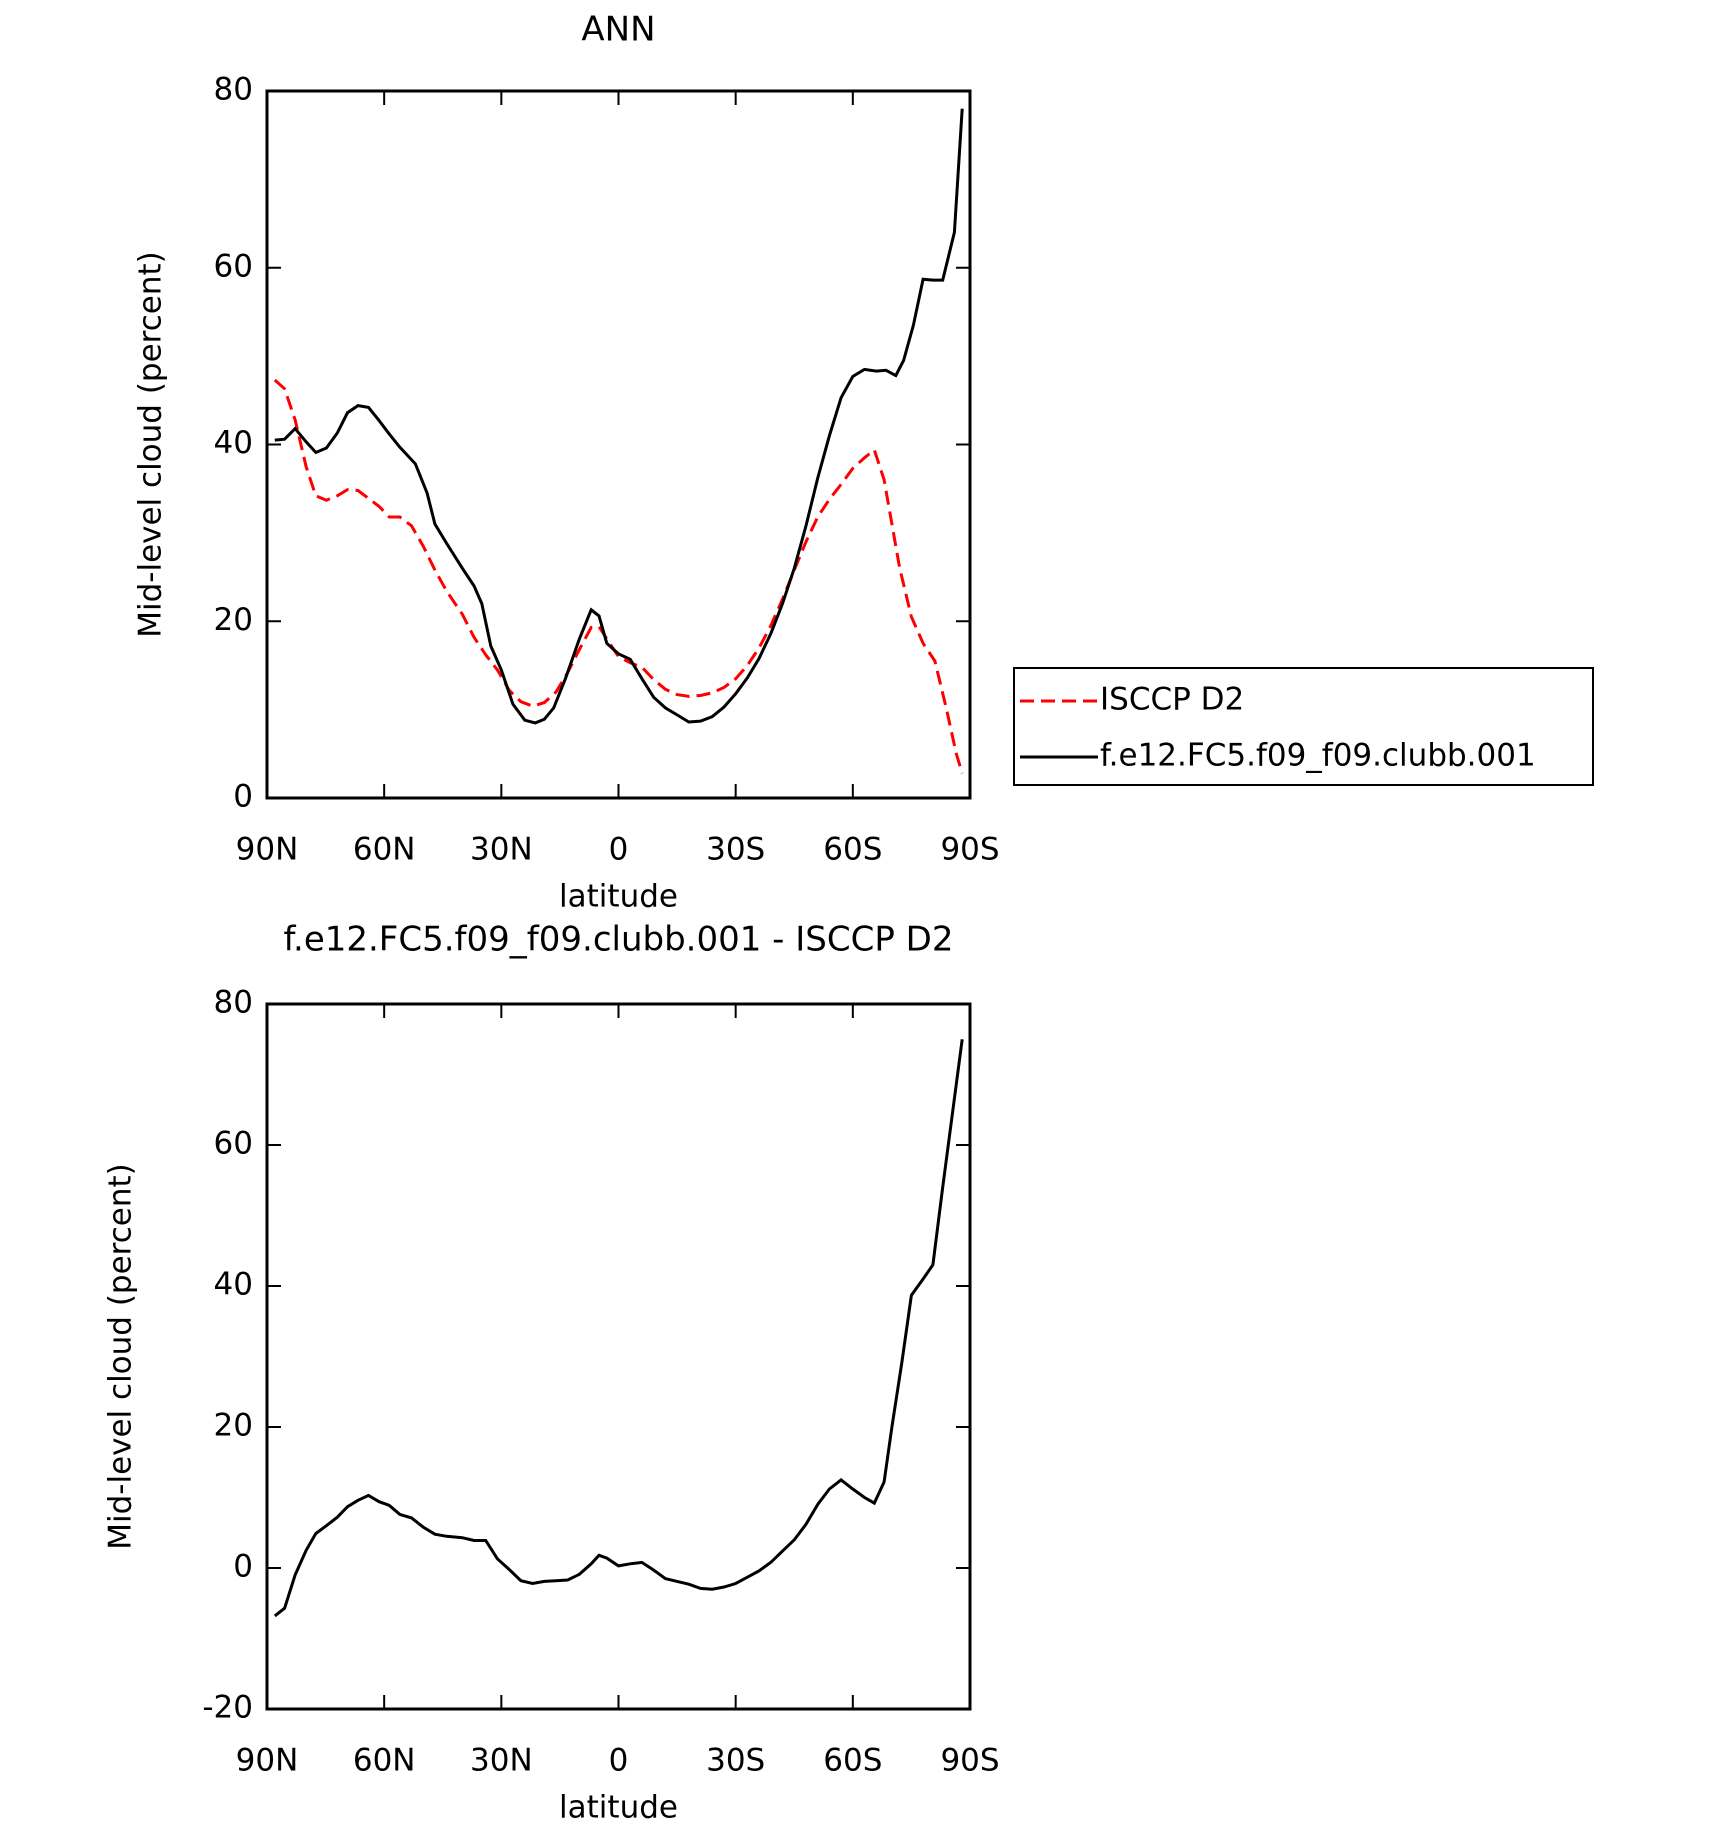 The height and width of the screenshot is (1839, 1710). Describe the element at coordinates (619, 940) in the screenshot. I see `chart-title: f.e12.FC5.f09_f09.clubb.001 - ISCCP D2` at that location.